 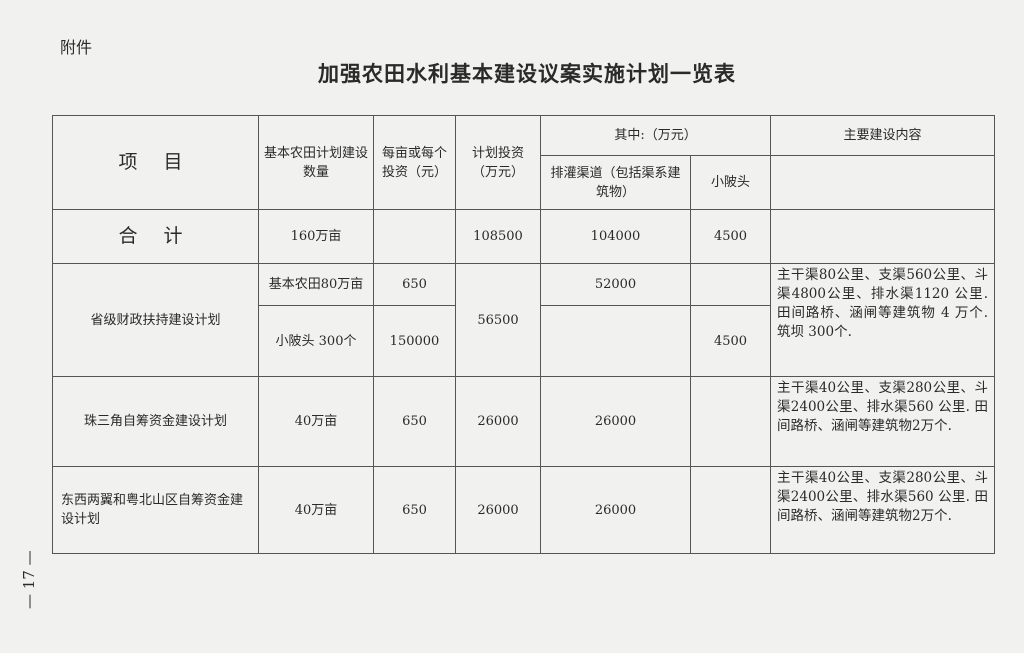 What do you see at coordinates (76, 47) in the screenshot?
I see `attachment-label: 附件` at bounding box center [76, 47].